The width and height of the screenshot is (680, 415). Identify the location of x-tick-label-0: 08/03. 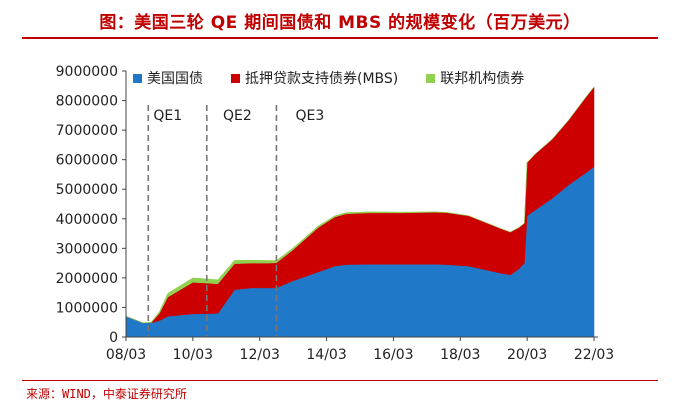
(126, 355).